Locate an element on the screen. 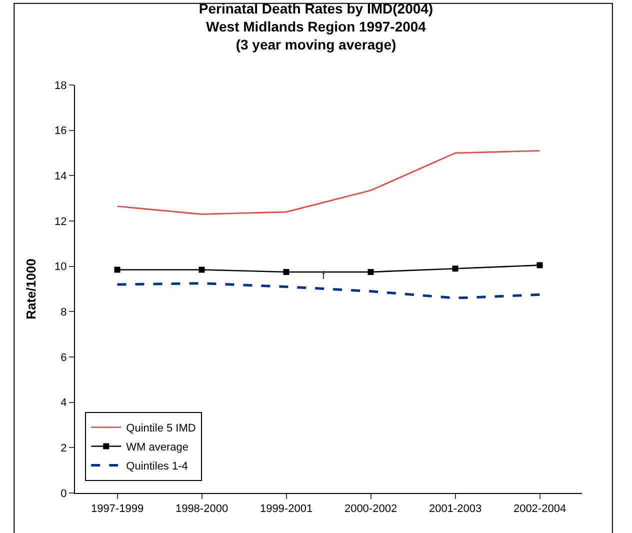  y-tick-label: 10 is located at coordinates (60, 267).